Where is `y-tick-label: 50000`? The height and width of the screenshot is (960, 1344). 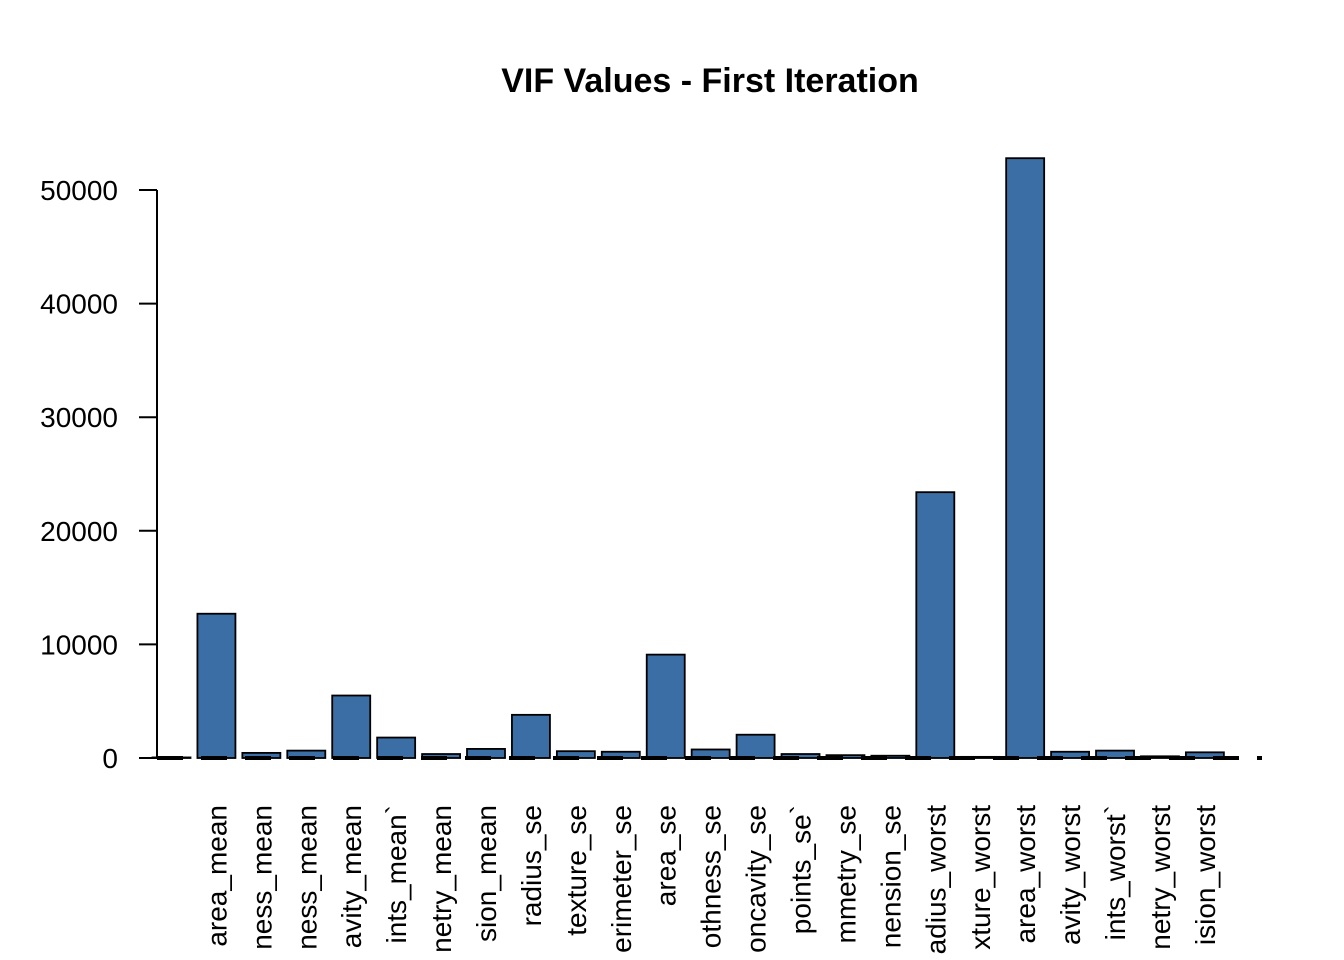
y-tick-label: 50000 is located at coordinates (79, 190).